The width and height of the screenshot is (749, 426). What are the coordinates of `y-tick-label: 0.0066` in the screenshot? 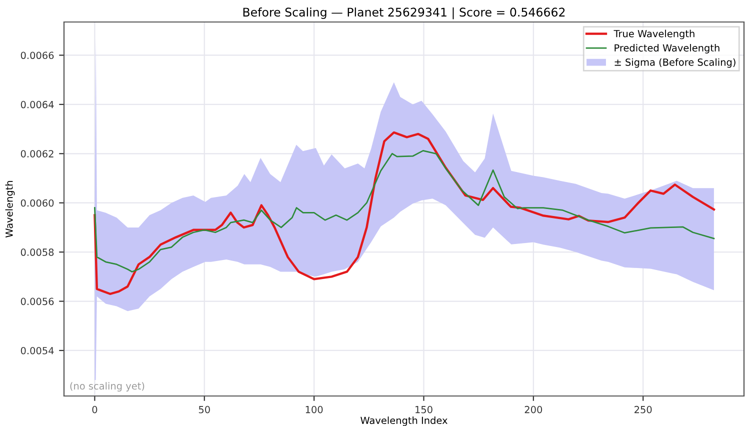 It's located at (37, 56).